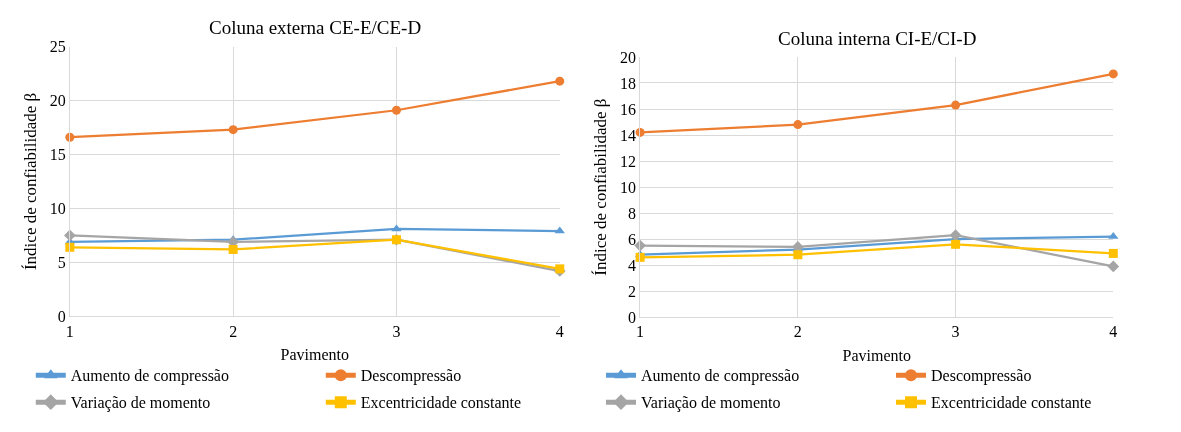  What do you see at coordinates (61, 262) in the screenshot?
I see `y-tick-label: 5` at bounding box center [61, 262].